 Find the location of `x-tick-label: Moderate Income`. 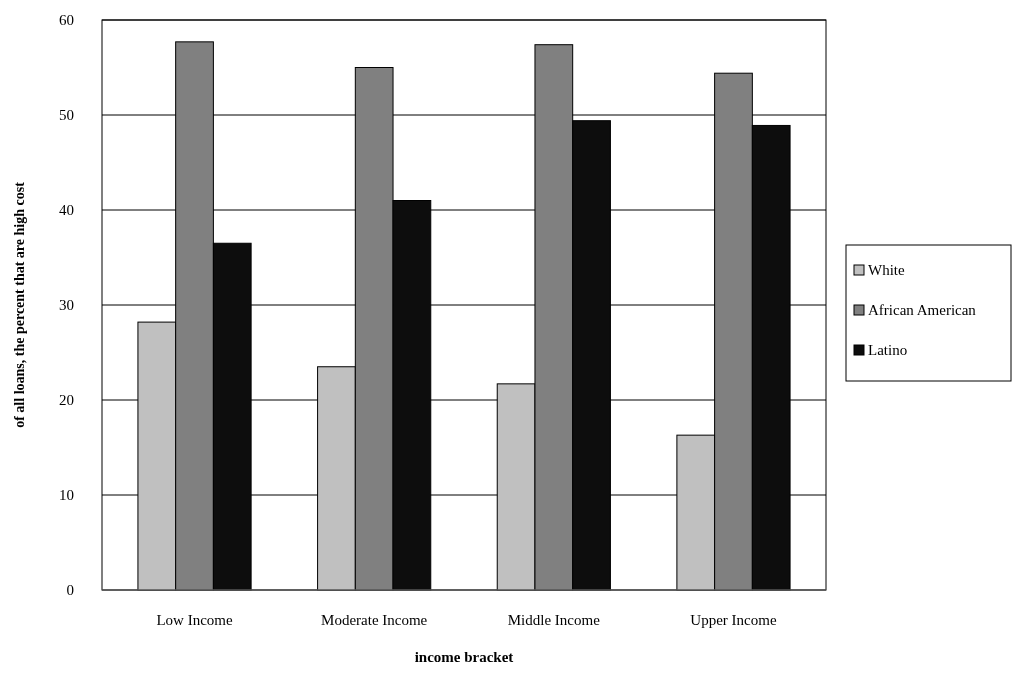

x-tick-label: Moderate Income is located at coordinates (374, 620).